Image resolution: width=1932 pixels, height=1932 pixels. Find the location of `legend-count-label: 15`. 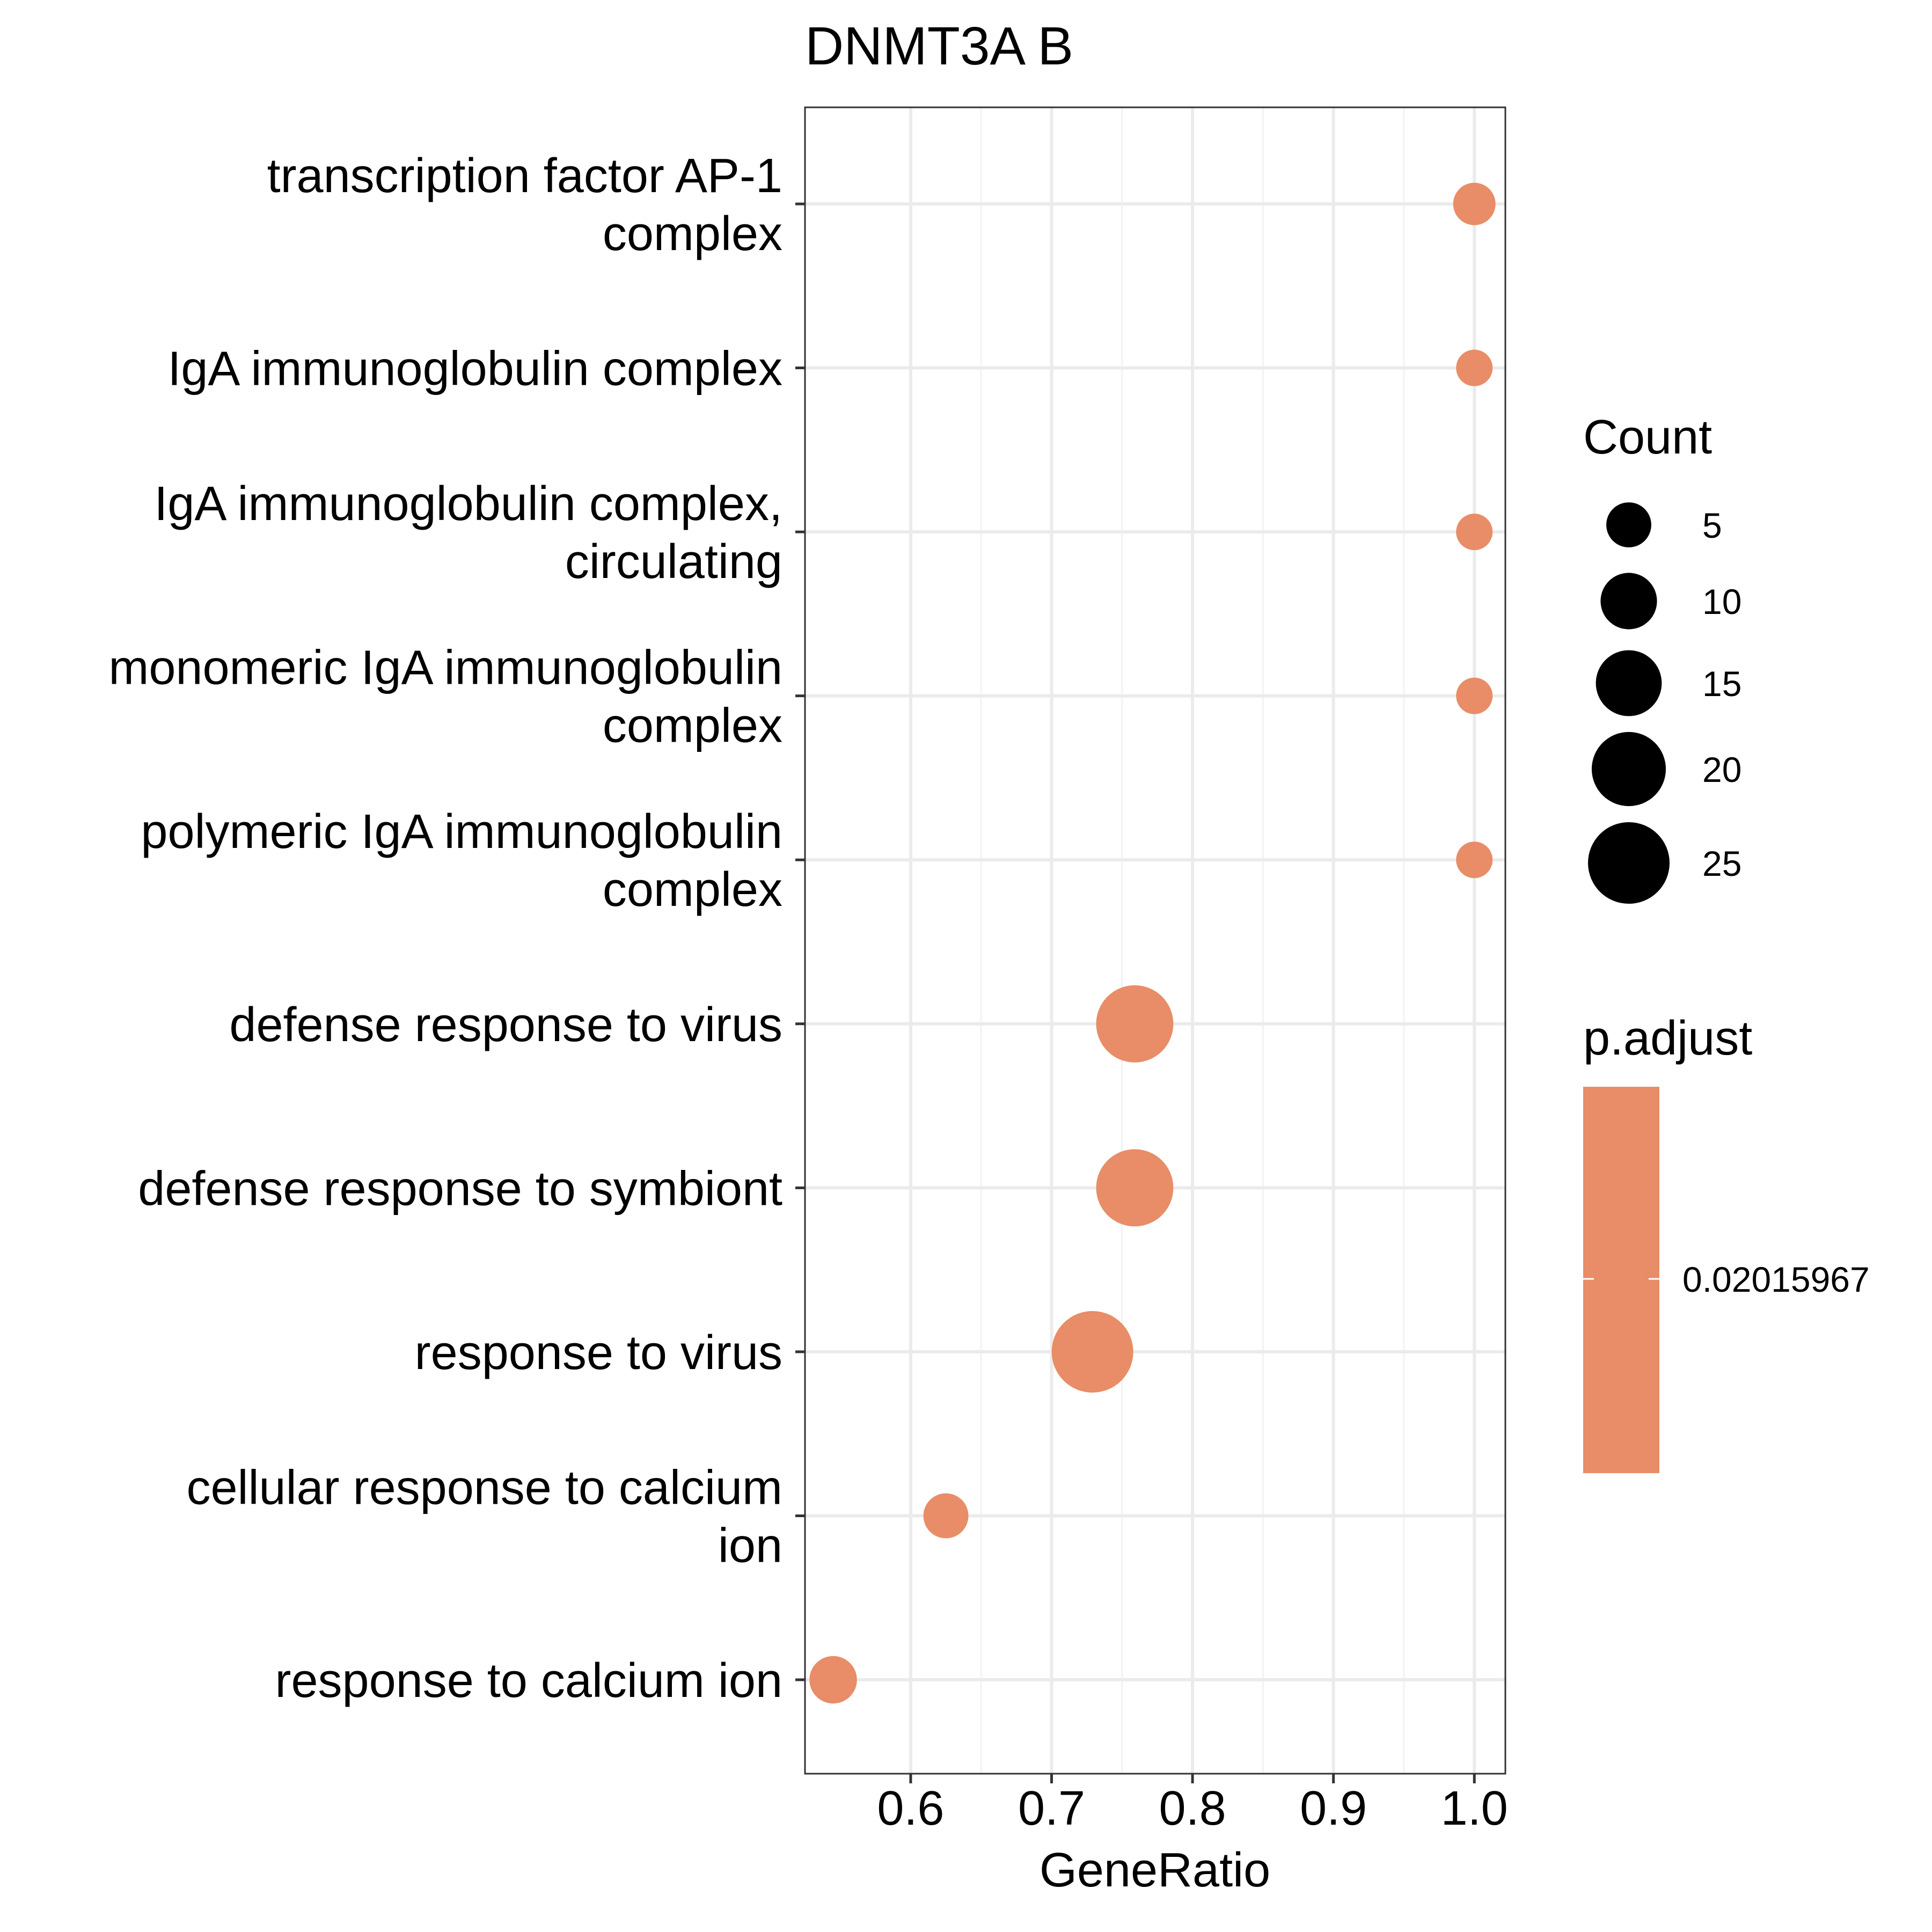

legend-count-label: 15 is located at coordinates (1721, 684).